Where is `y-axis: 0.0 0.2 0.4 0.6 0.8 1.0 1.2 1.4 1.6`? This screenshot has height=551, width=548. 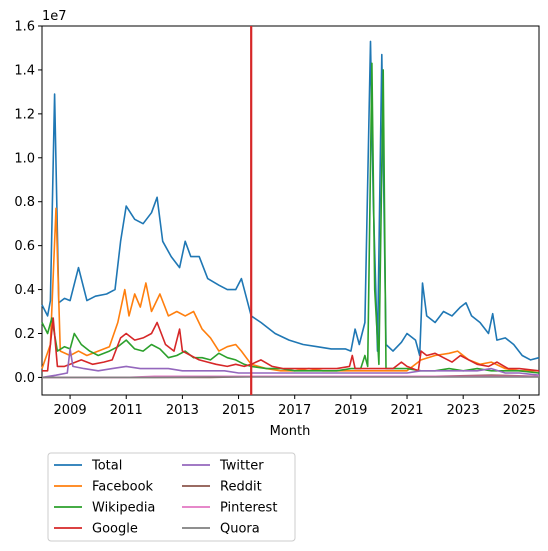
y-axis: 0.0 0.2 0.4 0.6 0.8 1.0 1.2 1.4 1.6 is located at coordinates (28, 203).